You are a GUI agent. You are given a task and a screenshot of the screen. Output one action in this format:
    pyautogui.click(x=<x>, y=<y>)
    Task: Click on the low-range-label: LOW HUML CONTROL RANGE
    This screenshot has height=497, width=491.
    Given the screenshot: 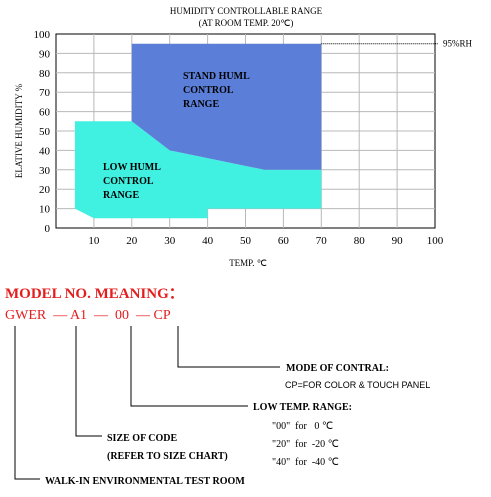 What is the action you would take?
    pyautogui.click(x=132, y=181)
    